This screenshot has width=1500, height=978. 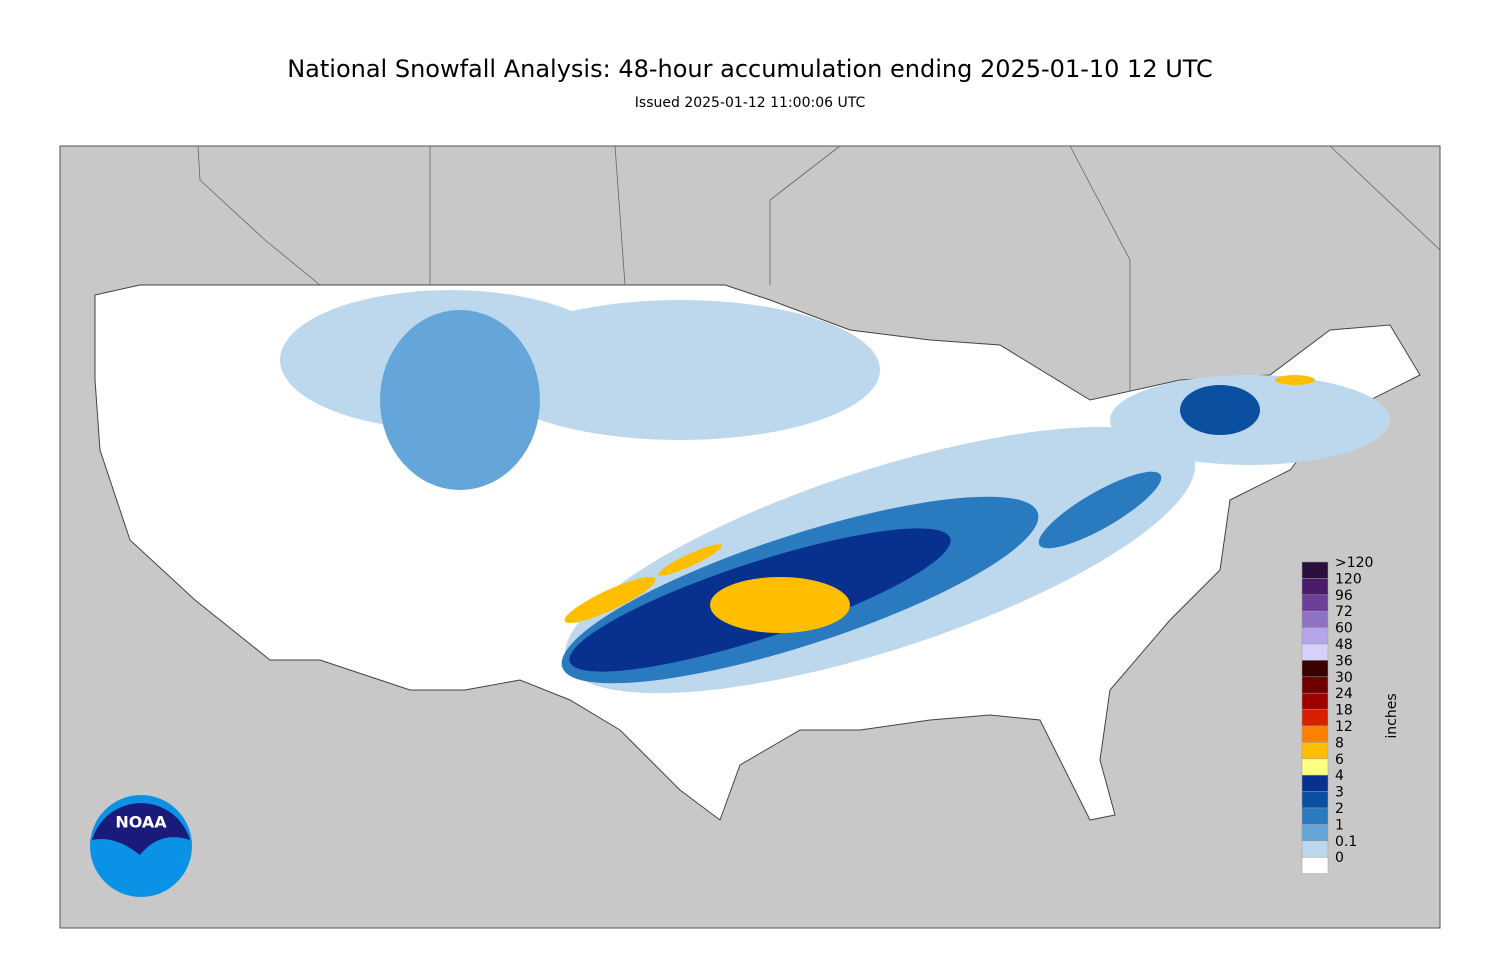 What do you see at coordinates (1339, 743) in the screenshot?
I see `legend-label: 8` at bounding box center [1339, 743].